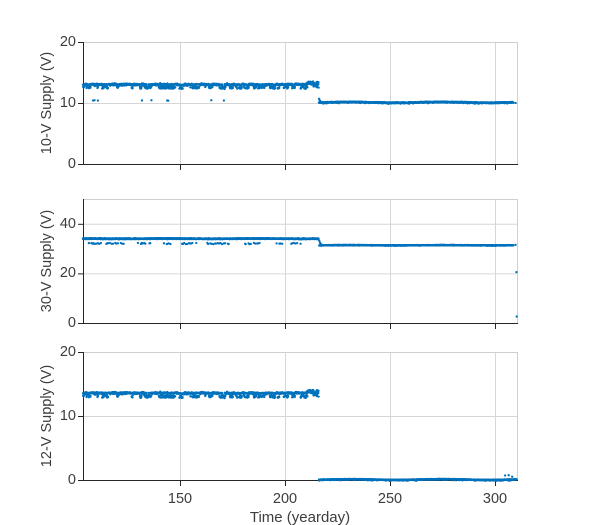 The height and width of the screenshot is (525, 600). Describe the element at coordinates (67, 416) in the screenshot. I see `subplot3-ytick-10: 10` at that location.